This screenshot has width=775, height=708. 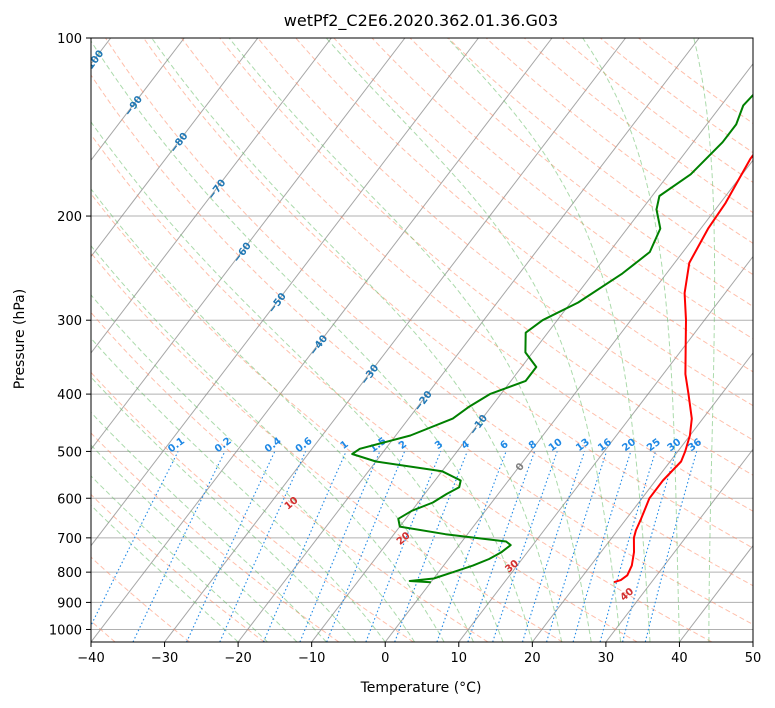 I want to click on x-axis-label: Temperature (°C), so click(x=421, y=688).